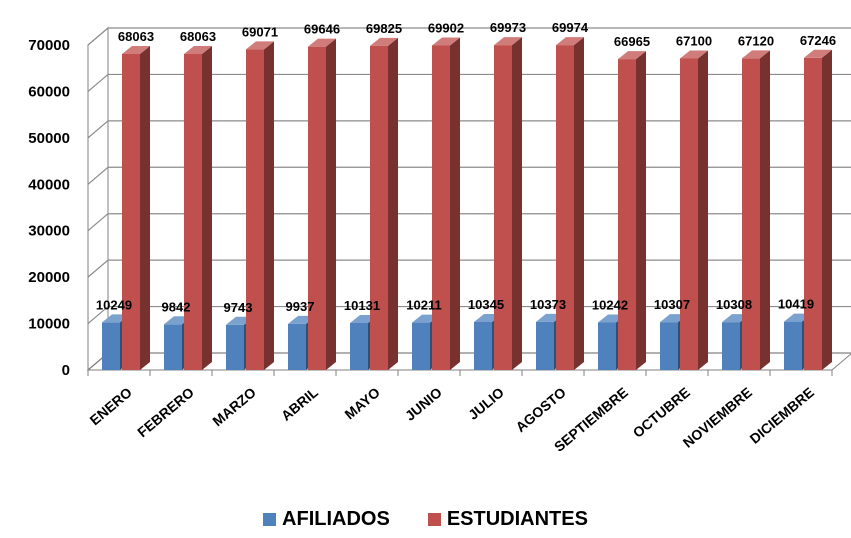 This screenshot has height=538, width=851. What do you see at coordinates (384, 28) in the screenshot?
I see `data-label-estudiantes: 69825` at bounding box center [384, 28].